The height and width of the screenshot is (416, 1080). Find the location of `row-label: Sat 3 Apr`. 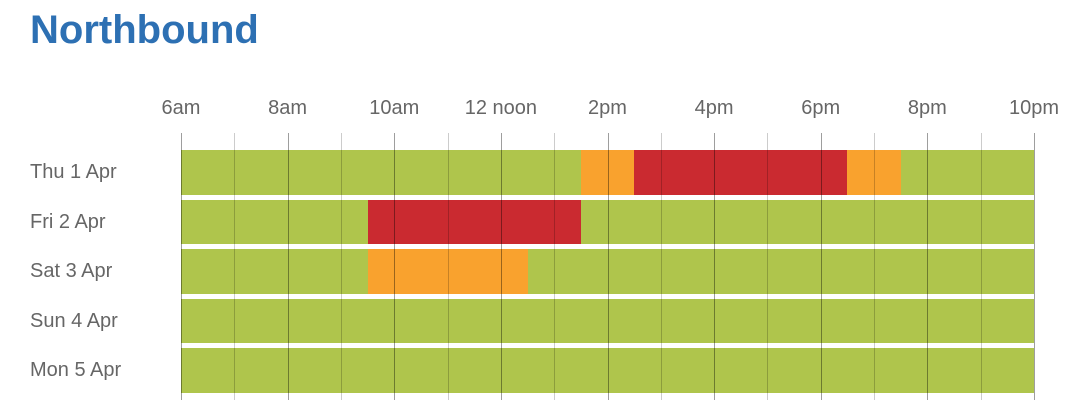

row-label: Sat 3 Apr is located at coordinates (71, 271).